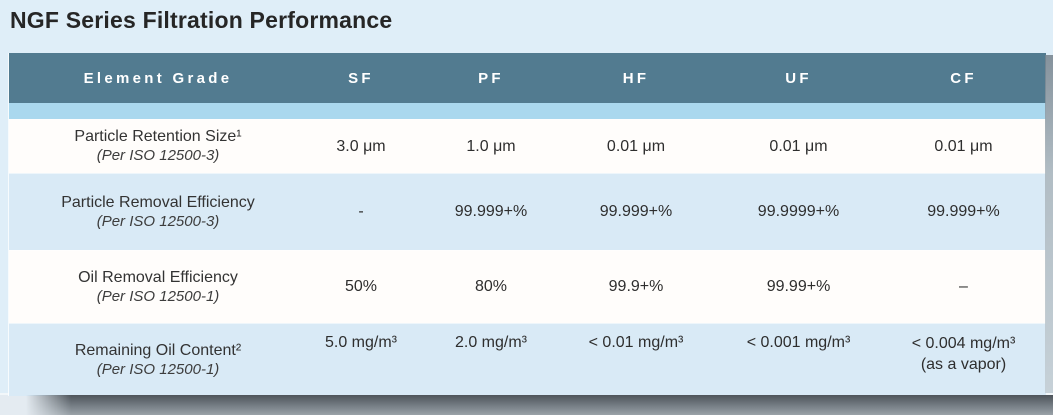 This screenshot has height=415, width=1053. What do you see at coordinates (490, 342) in the screenshot?
I see `cell-value: 2.0 mg/m³` at bounding box center [490, 342].